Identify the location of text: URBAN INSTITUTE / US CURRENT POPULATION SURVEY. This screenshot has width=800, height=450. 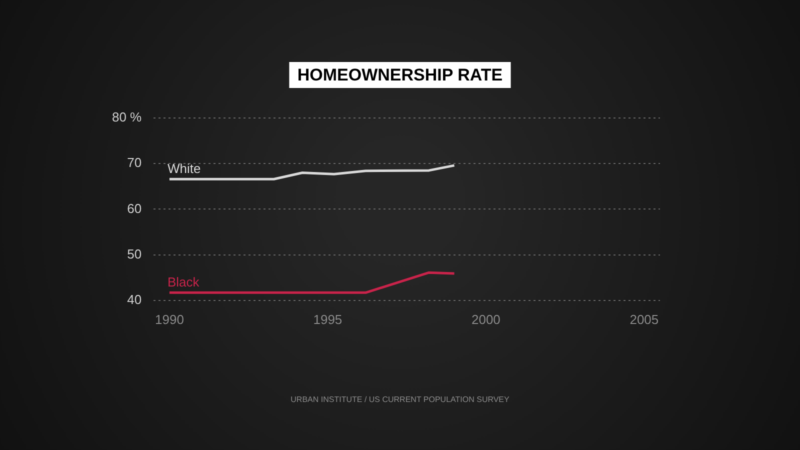
(400, 399).